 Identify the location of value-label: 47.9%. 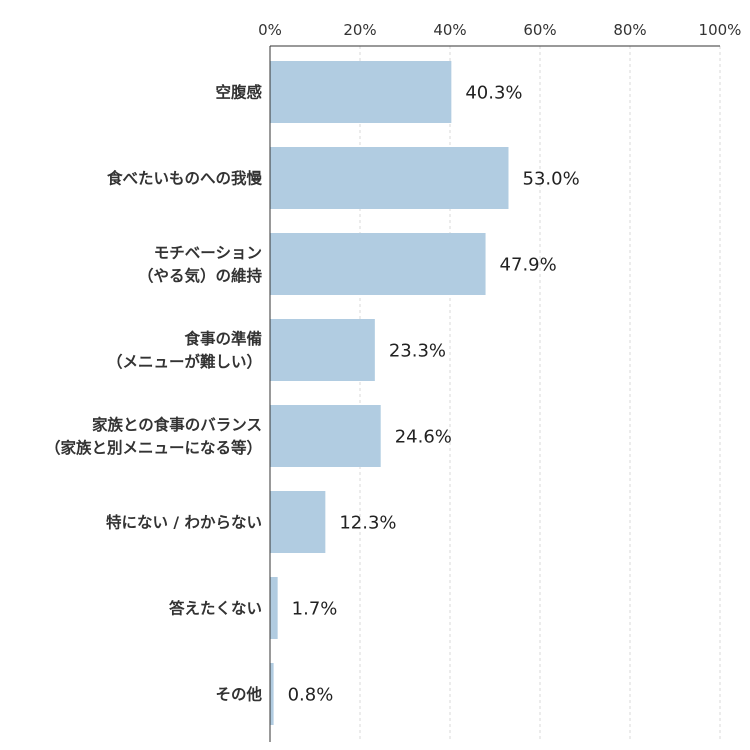
(528, 265).